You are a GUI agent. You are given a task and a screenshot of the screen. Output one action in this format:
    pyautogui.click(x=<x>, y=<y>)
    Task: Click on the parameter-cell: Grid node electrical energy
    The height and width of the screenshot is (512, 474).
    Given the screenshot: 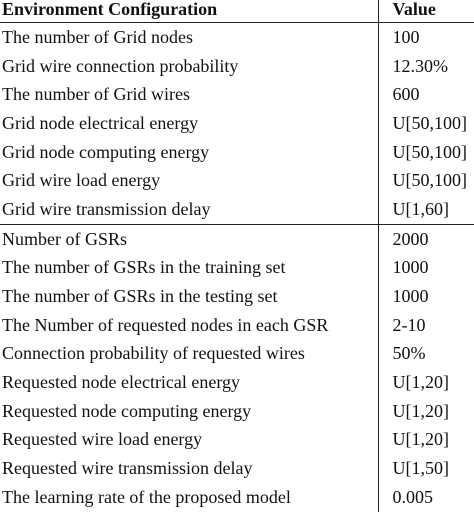 What is the action you would take?
    pyautogui.click(x=100, y=122)
    